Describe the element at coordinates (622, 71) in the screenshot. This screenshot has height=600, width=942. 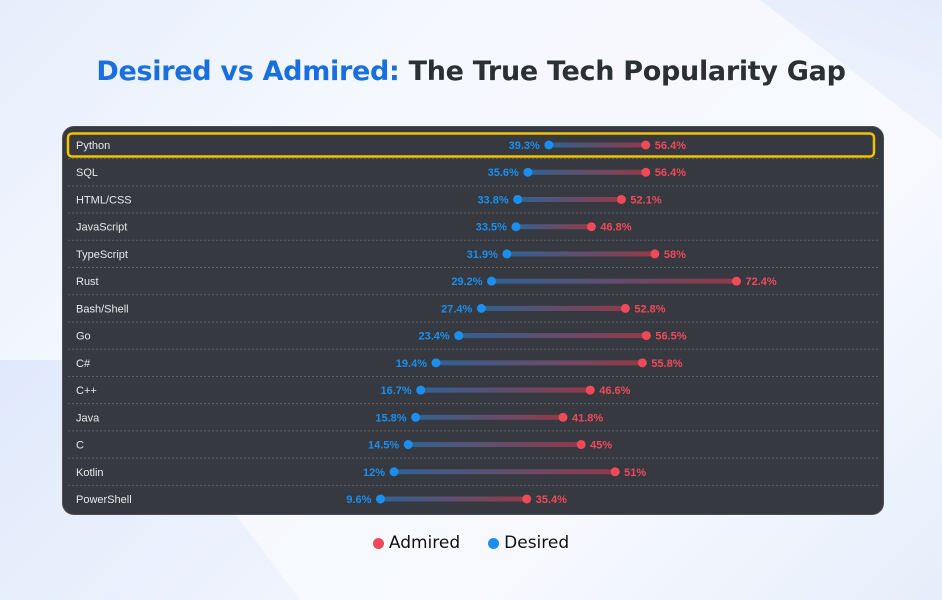
I see `title-rest: The True Tech Popularity Gap` at that location.